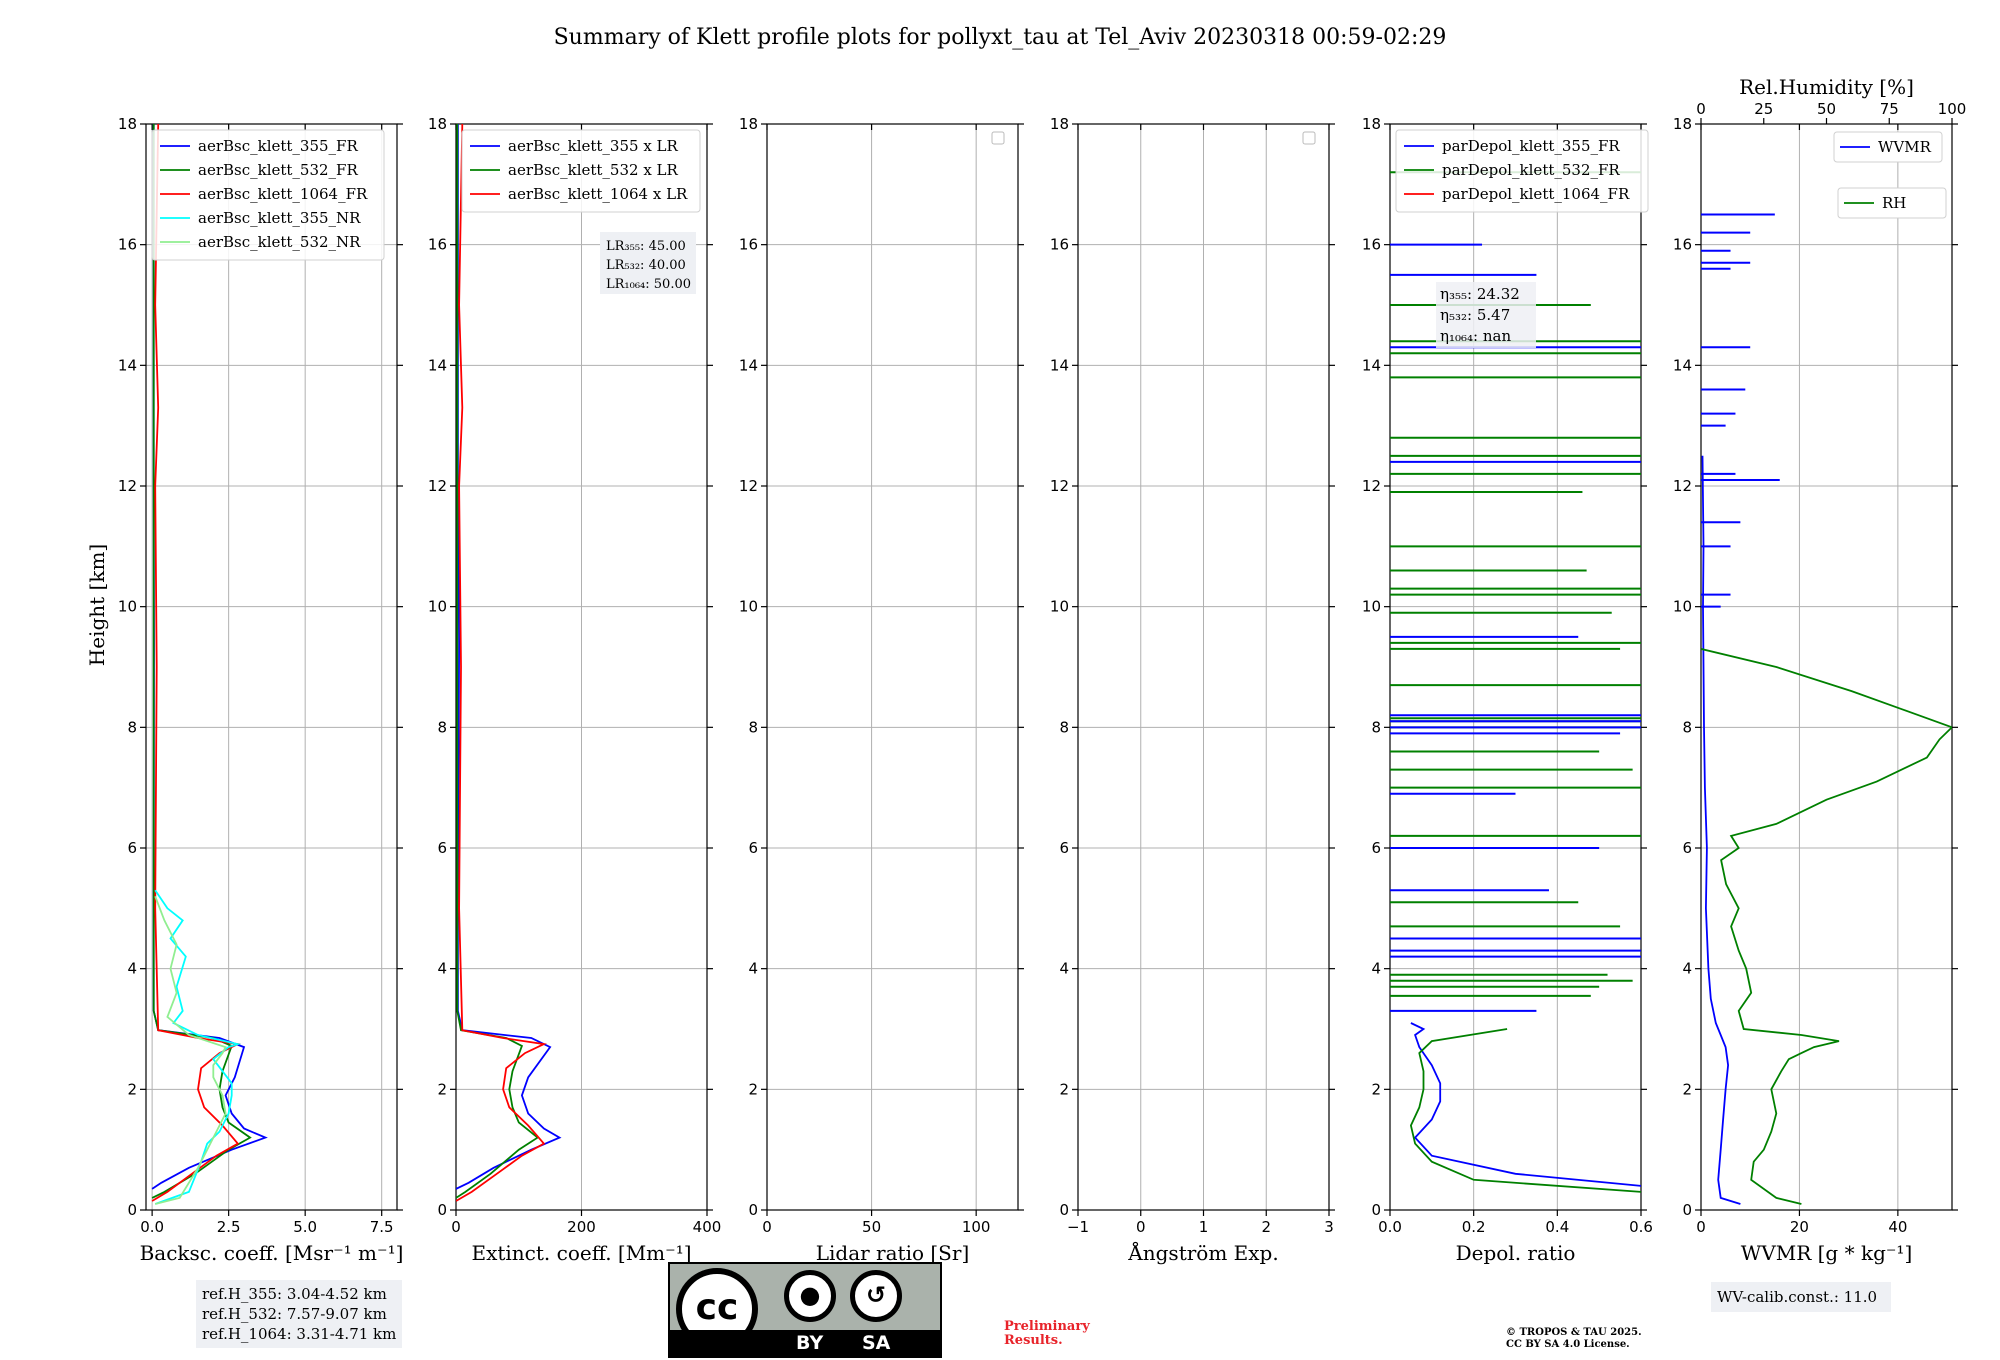 This screenshot has width=2000, height=1360. Describe the element at coordinates (1827, 1253) in the screenshot. I see `x-axis-label: WVMR [g * kg⁻¹]` at that location.